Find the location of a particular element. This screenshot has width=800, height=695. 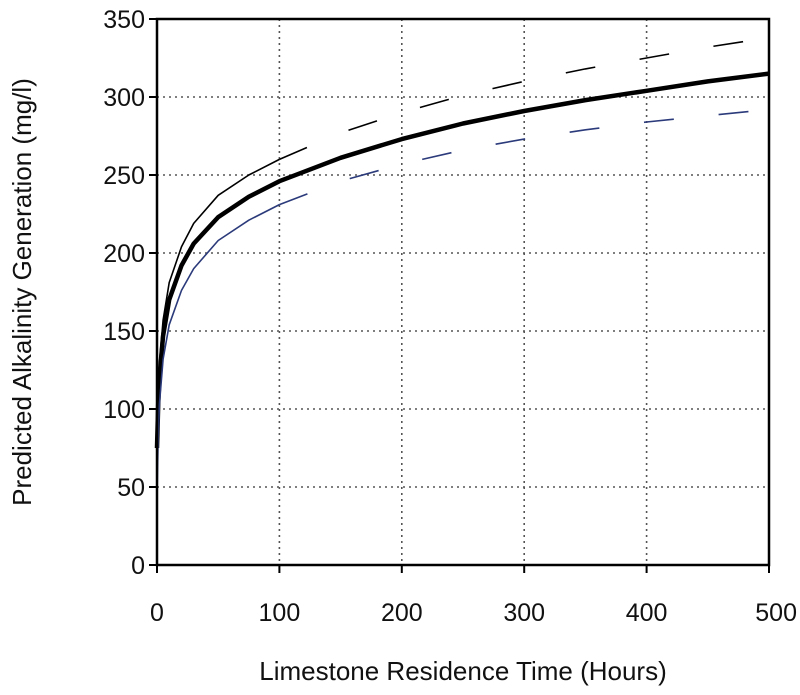

x-tick-label: 0 is located at coordinates (157, 613).